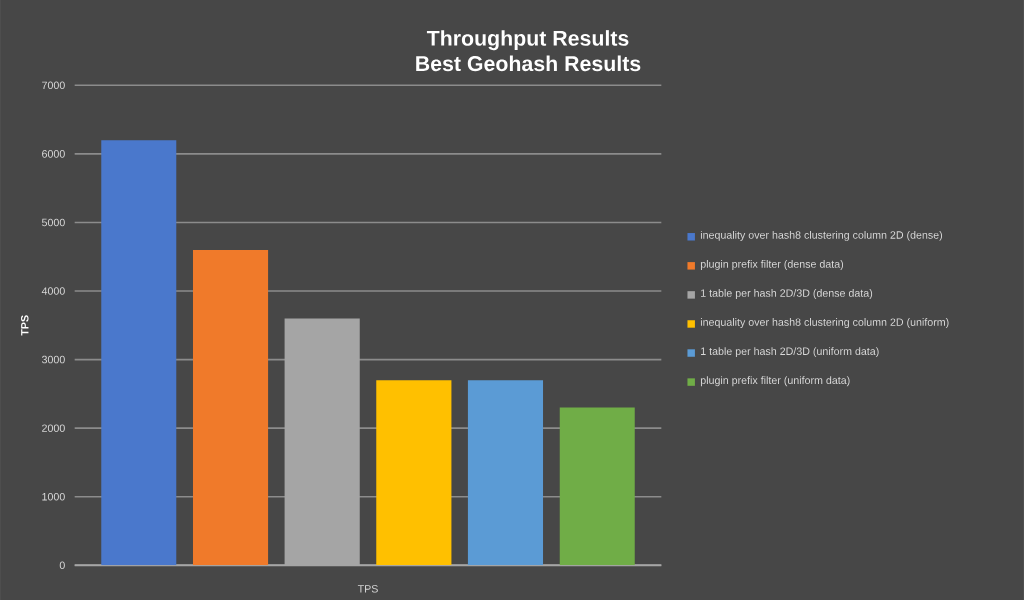 The height and width of the screenshot is (602, 1024). Describe the element at coordinates (528, 63) in the screenshot. I see `chart-subtitle: Best Geohash Results` at that location.